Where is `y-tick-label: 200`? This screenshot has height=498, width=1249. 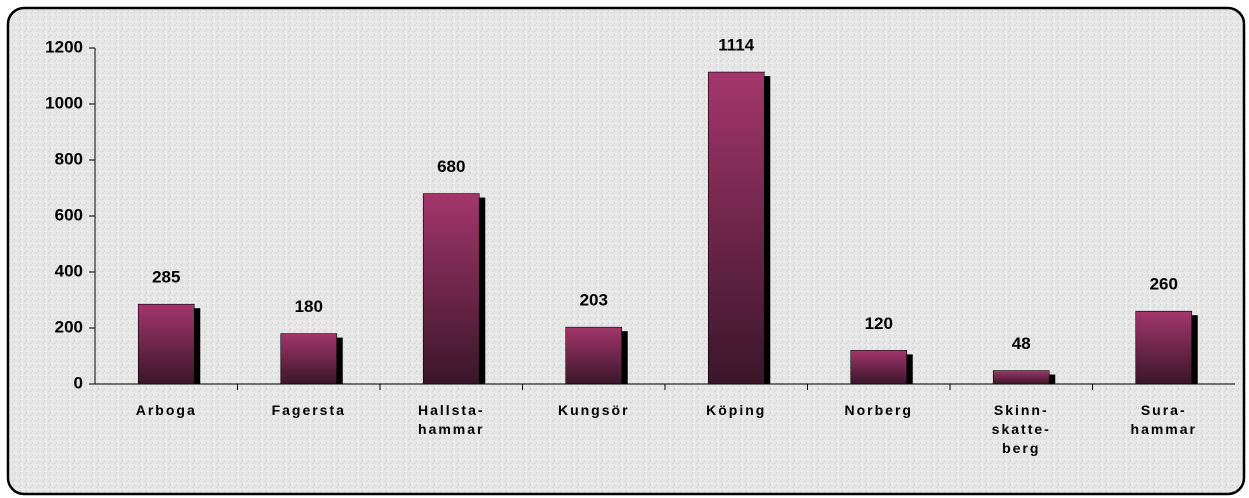
y-tick-label: 200 is located at coordinates (69, 326).